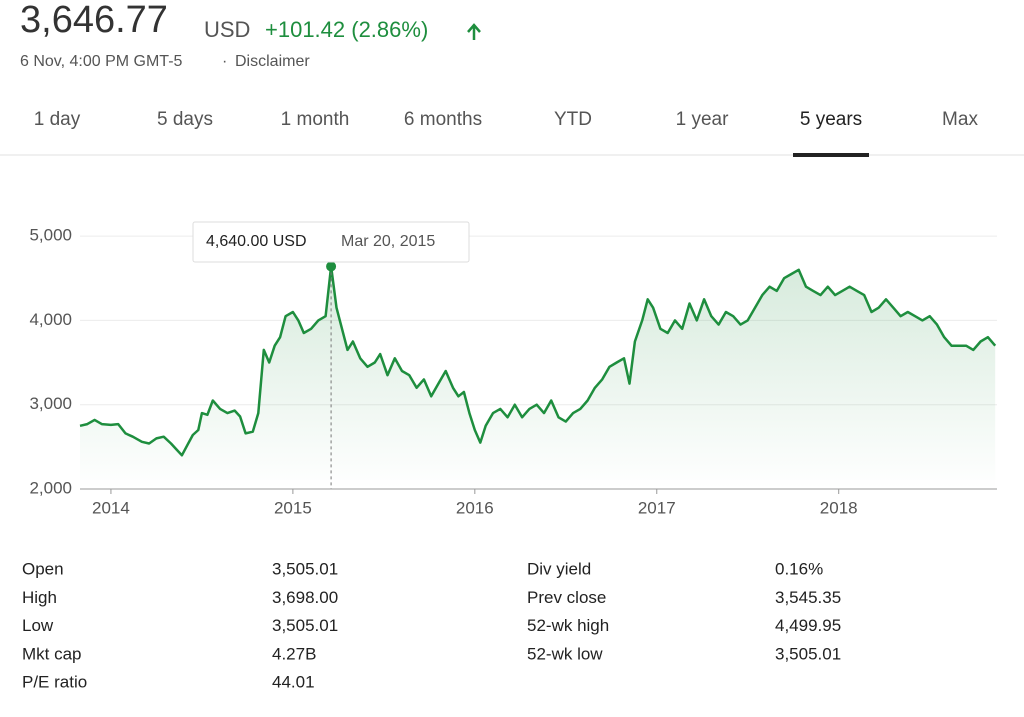  Describe the element at coordinates (388, 241) in the screenshot. I see `tooltip-date: Mar 20, 2015` at that location.